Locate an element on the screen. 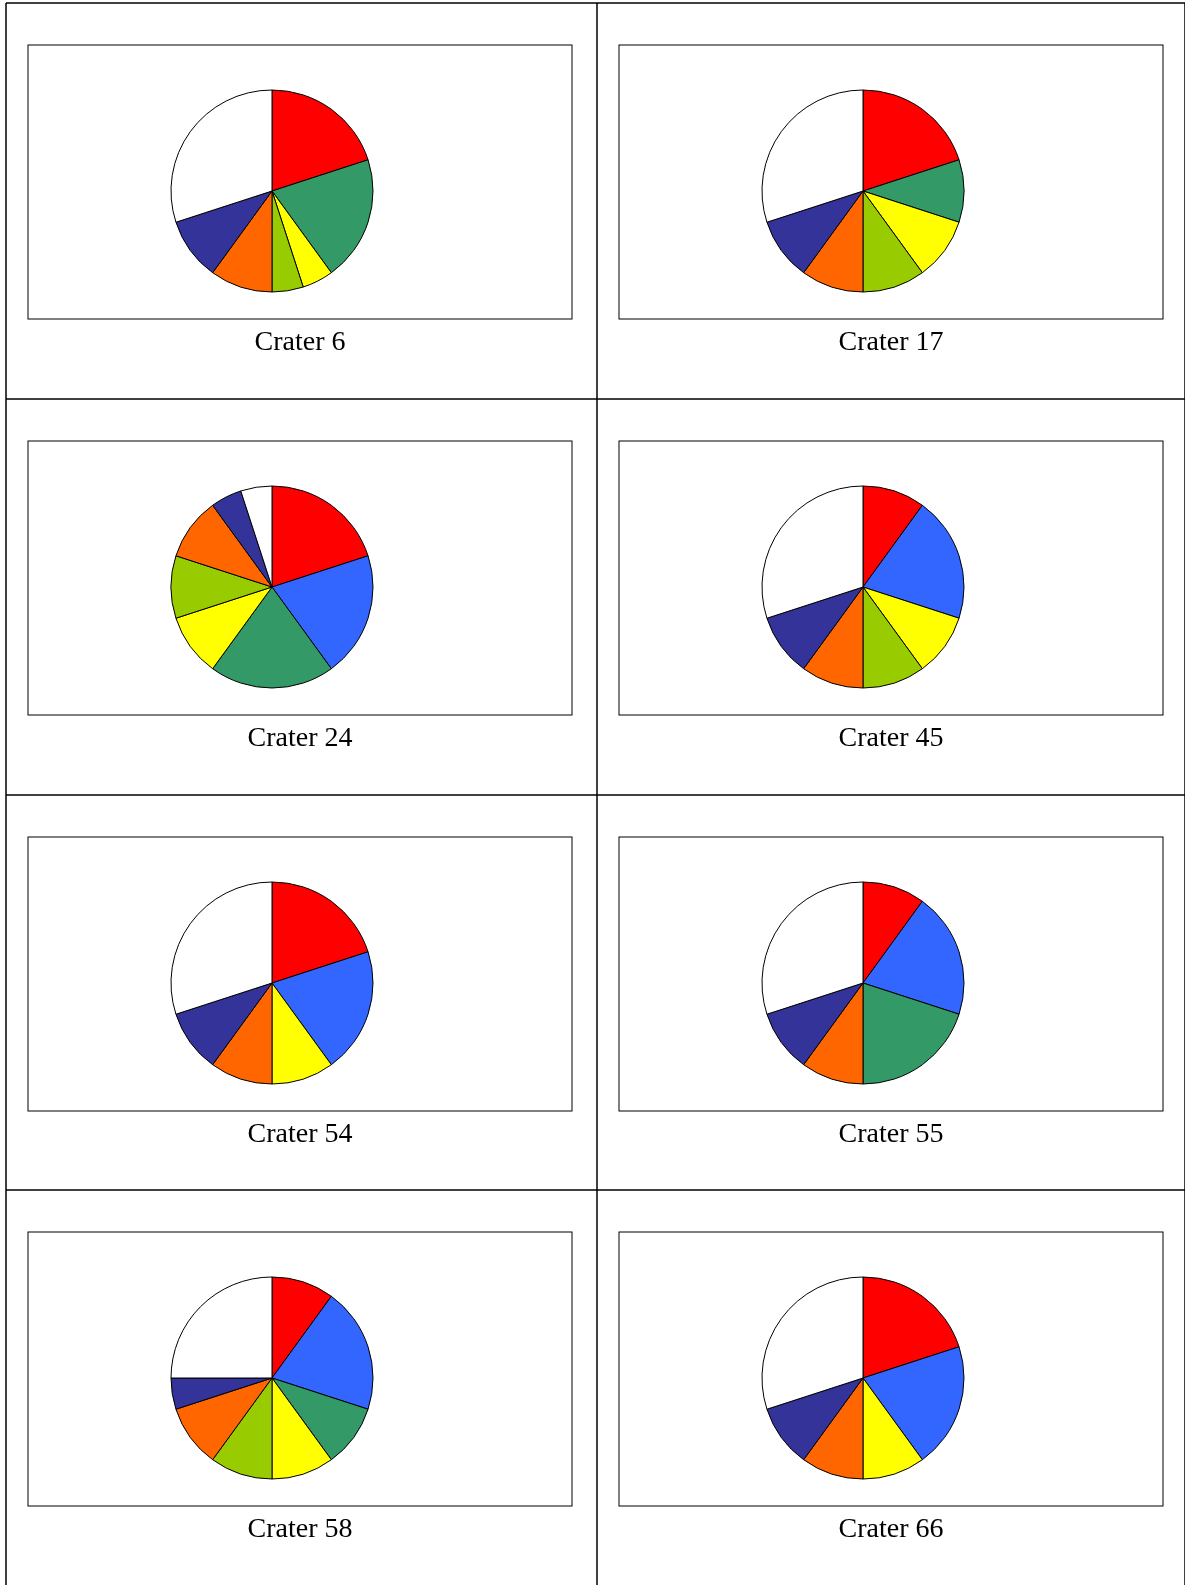  text: Crater 66 is located at coordinates (891, 1527).